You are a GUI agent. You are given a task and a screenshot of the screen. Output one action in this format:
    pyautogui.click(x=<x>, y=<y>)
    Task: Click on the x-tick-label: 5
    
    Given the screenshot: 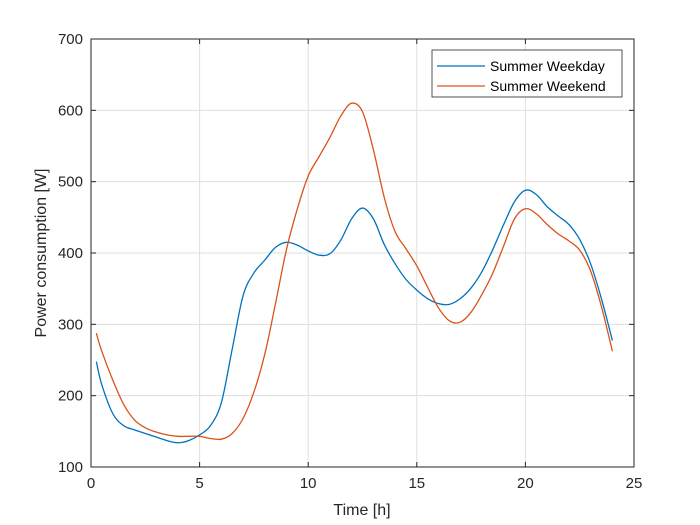 What is the action you would take?
    pyautogui.click(x=199, y=483)
    